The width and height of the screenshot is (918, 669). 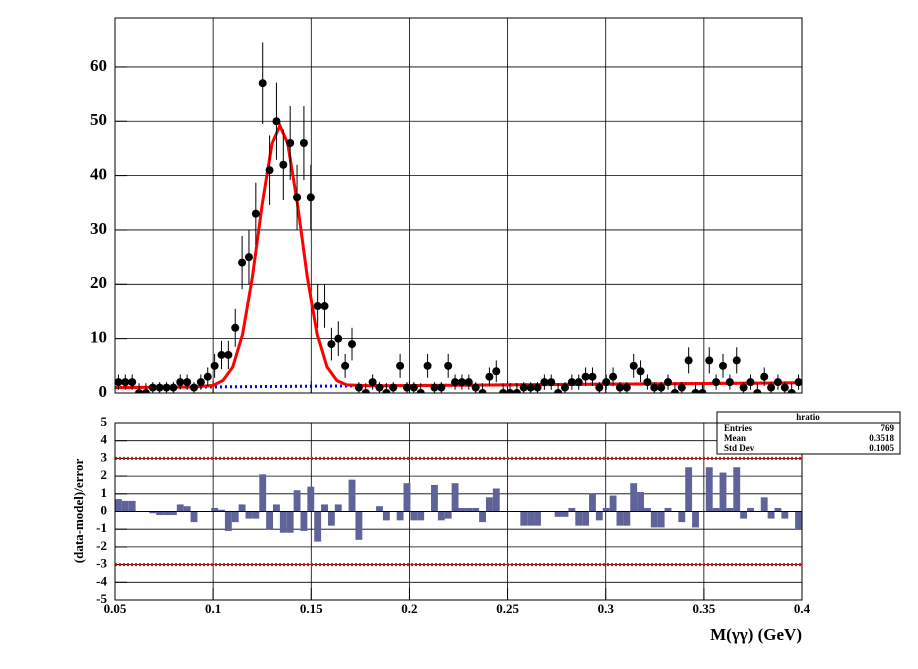 What do you see at coordinates (98, 337) in the screenshot?
I see `y-tick-label: 10` at bounding box center [98, 337].